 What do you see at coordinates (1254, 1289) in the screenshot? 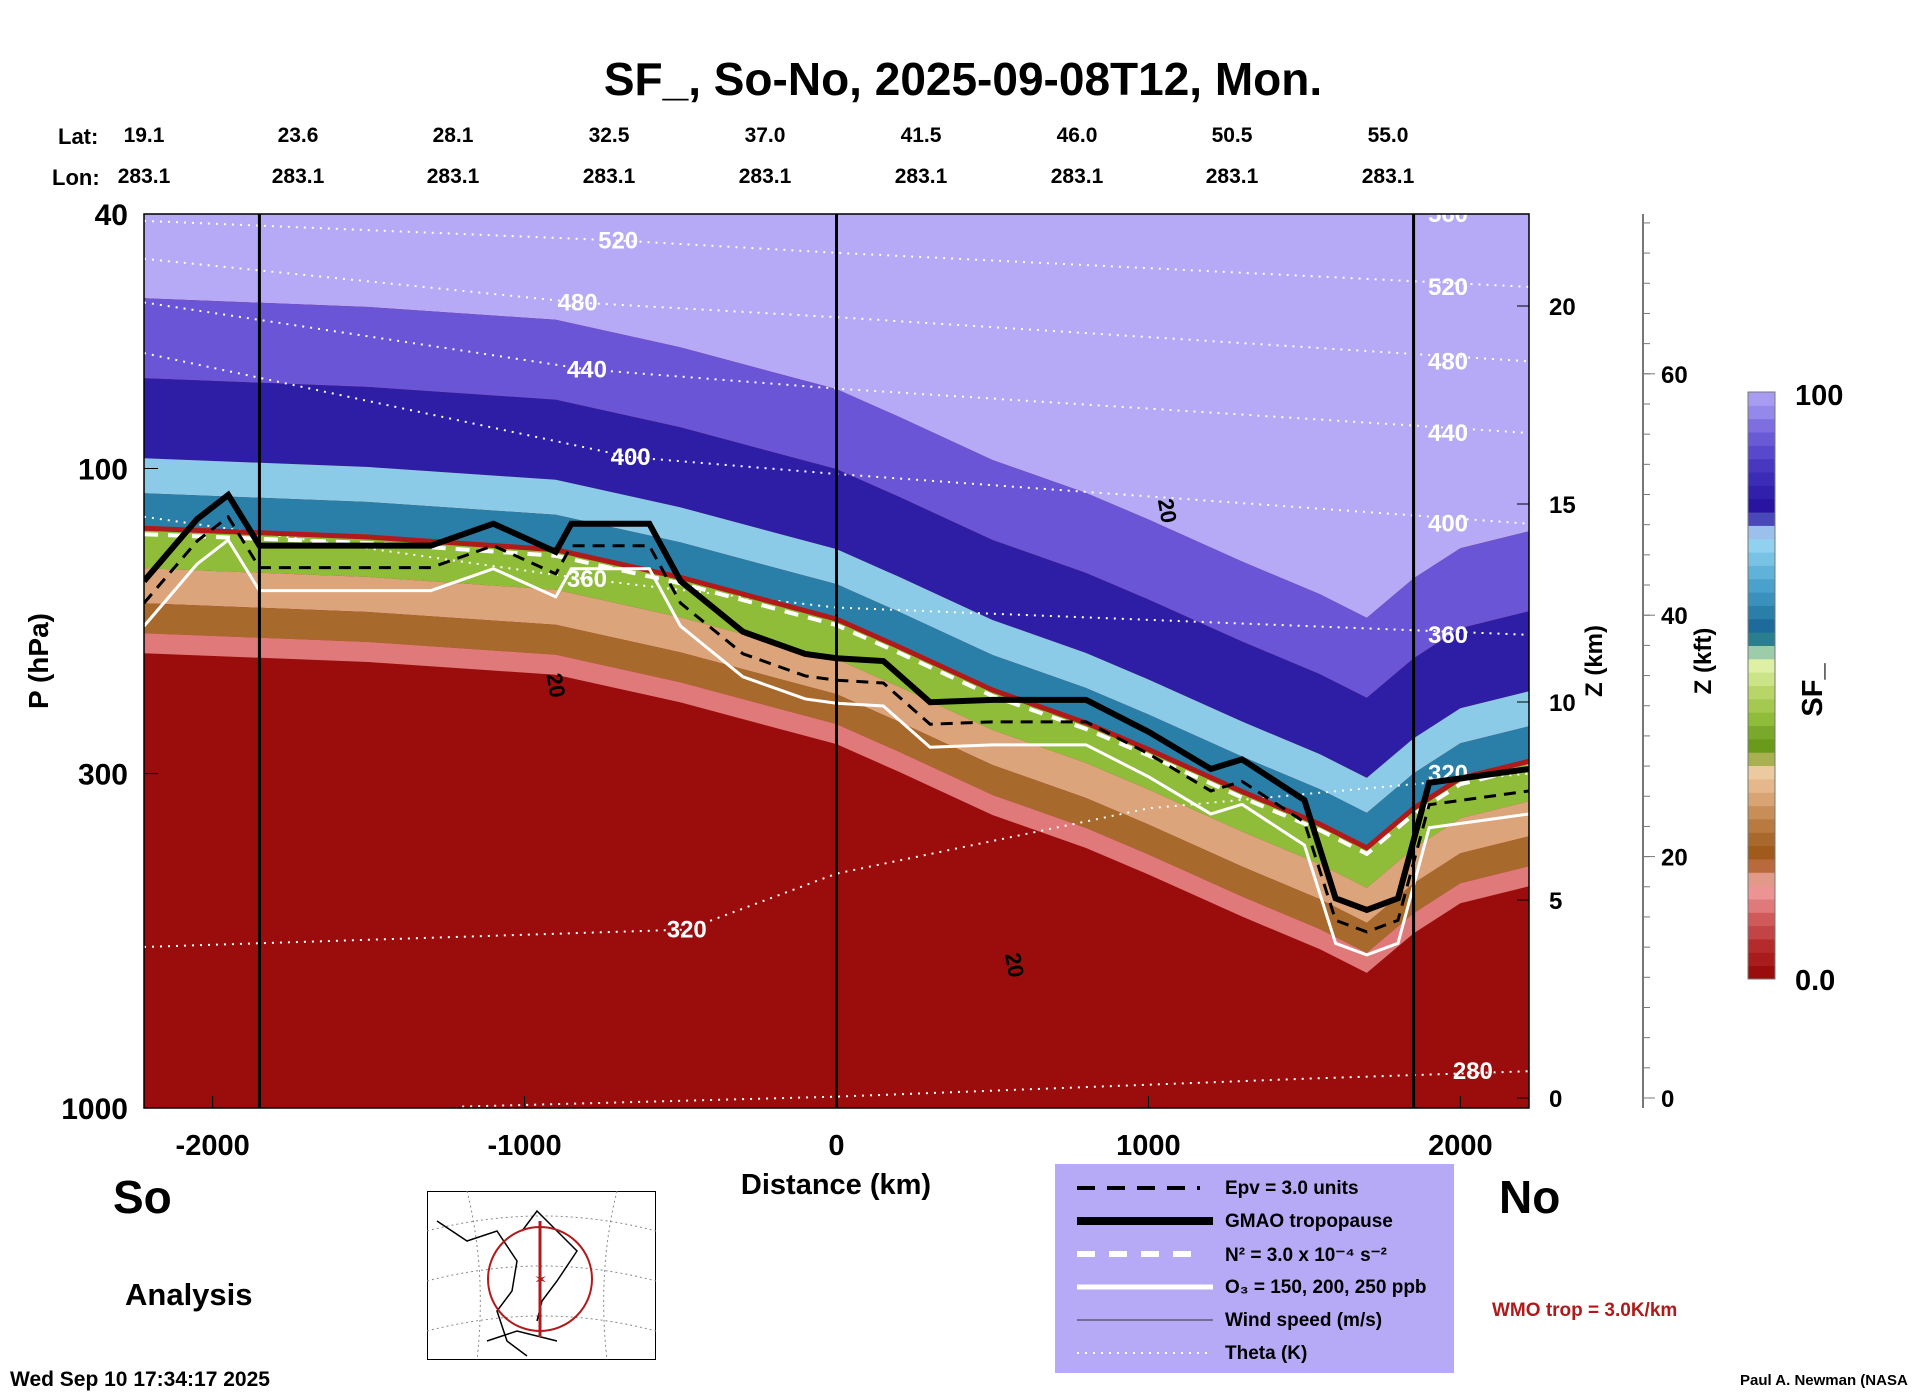
I see `legend-item-o3: O₃ = 150, 200, 250 ppb` at bounding box center [1254, 1289].